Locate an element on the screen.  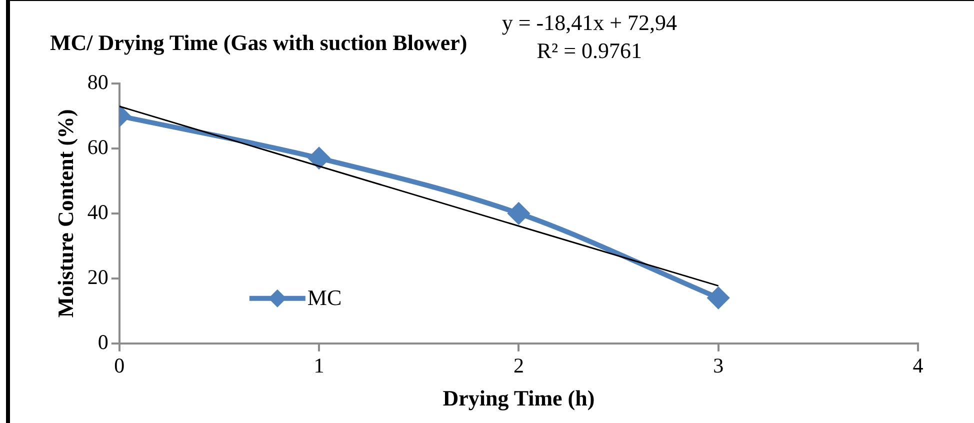
y-tick-label: 80 is located at coordinates (97, 82).